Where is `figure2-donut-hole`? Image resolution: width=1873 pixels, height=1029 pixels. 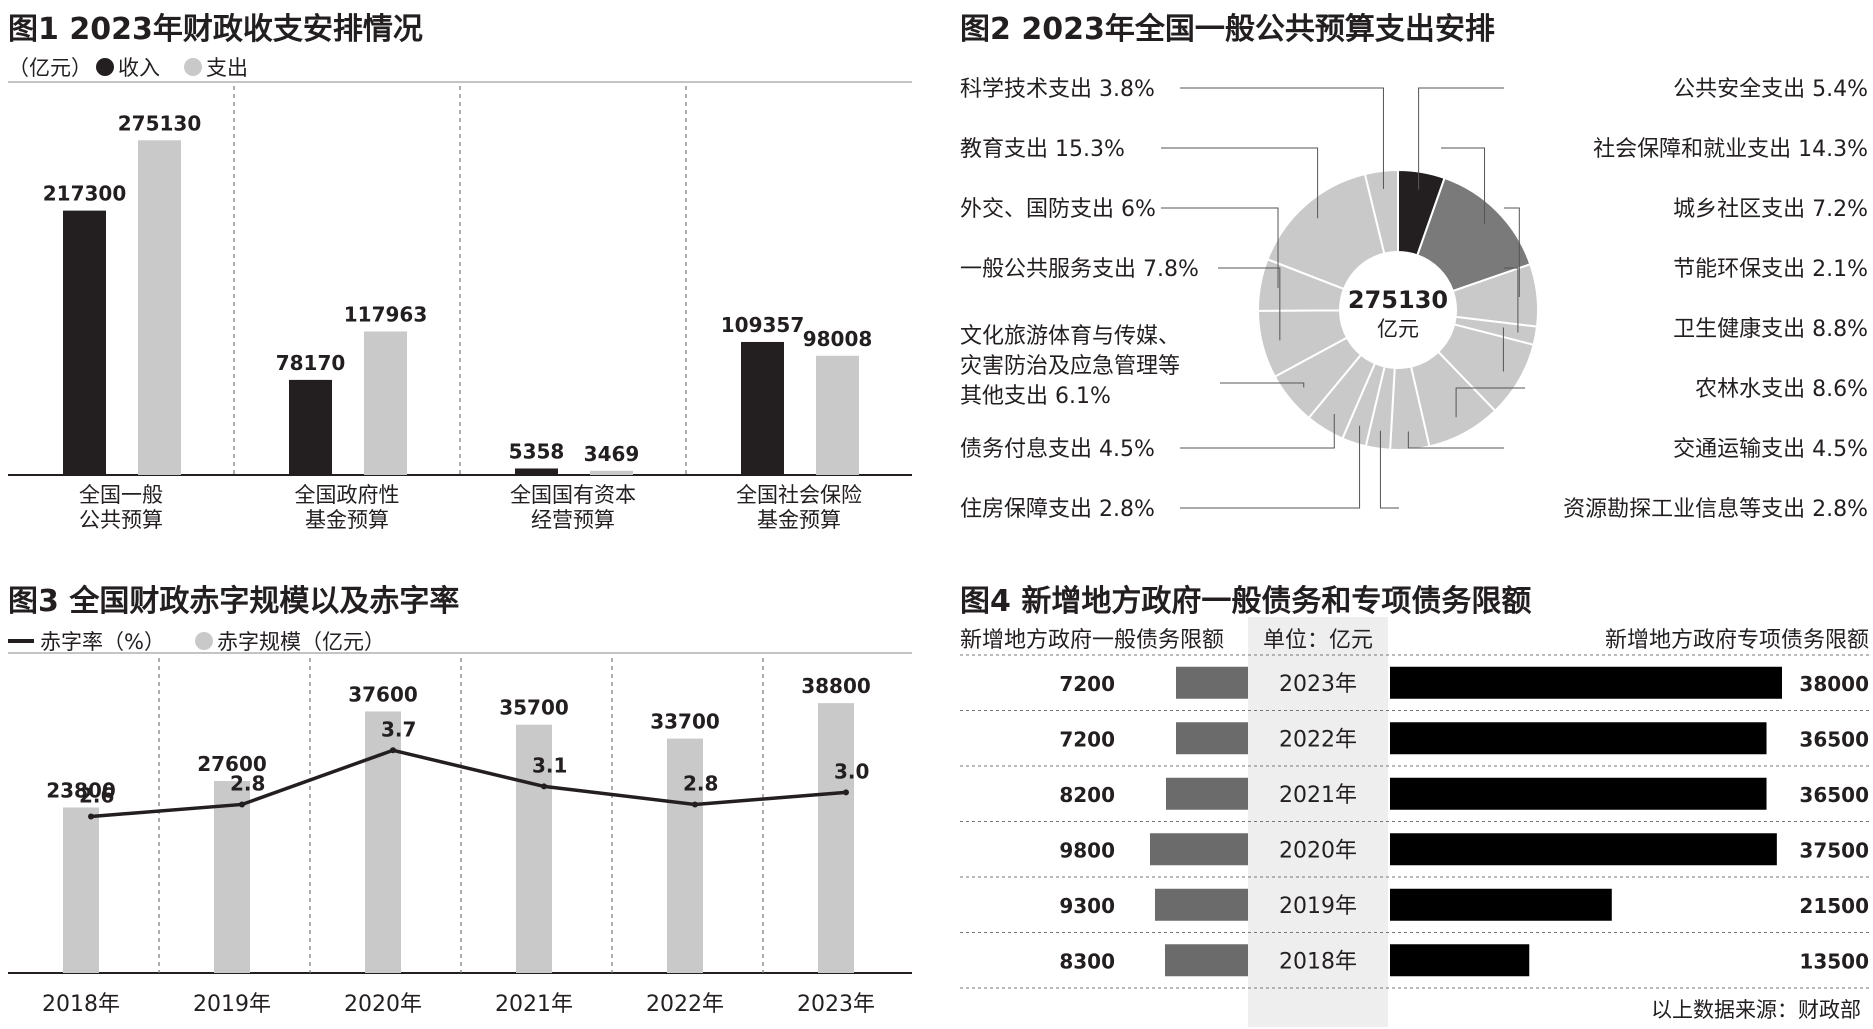
figure2-donut-hole is located at coordinates (1398, 310).